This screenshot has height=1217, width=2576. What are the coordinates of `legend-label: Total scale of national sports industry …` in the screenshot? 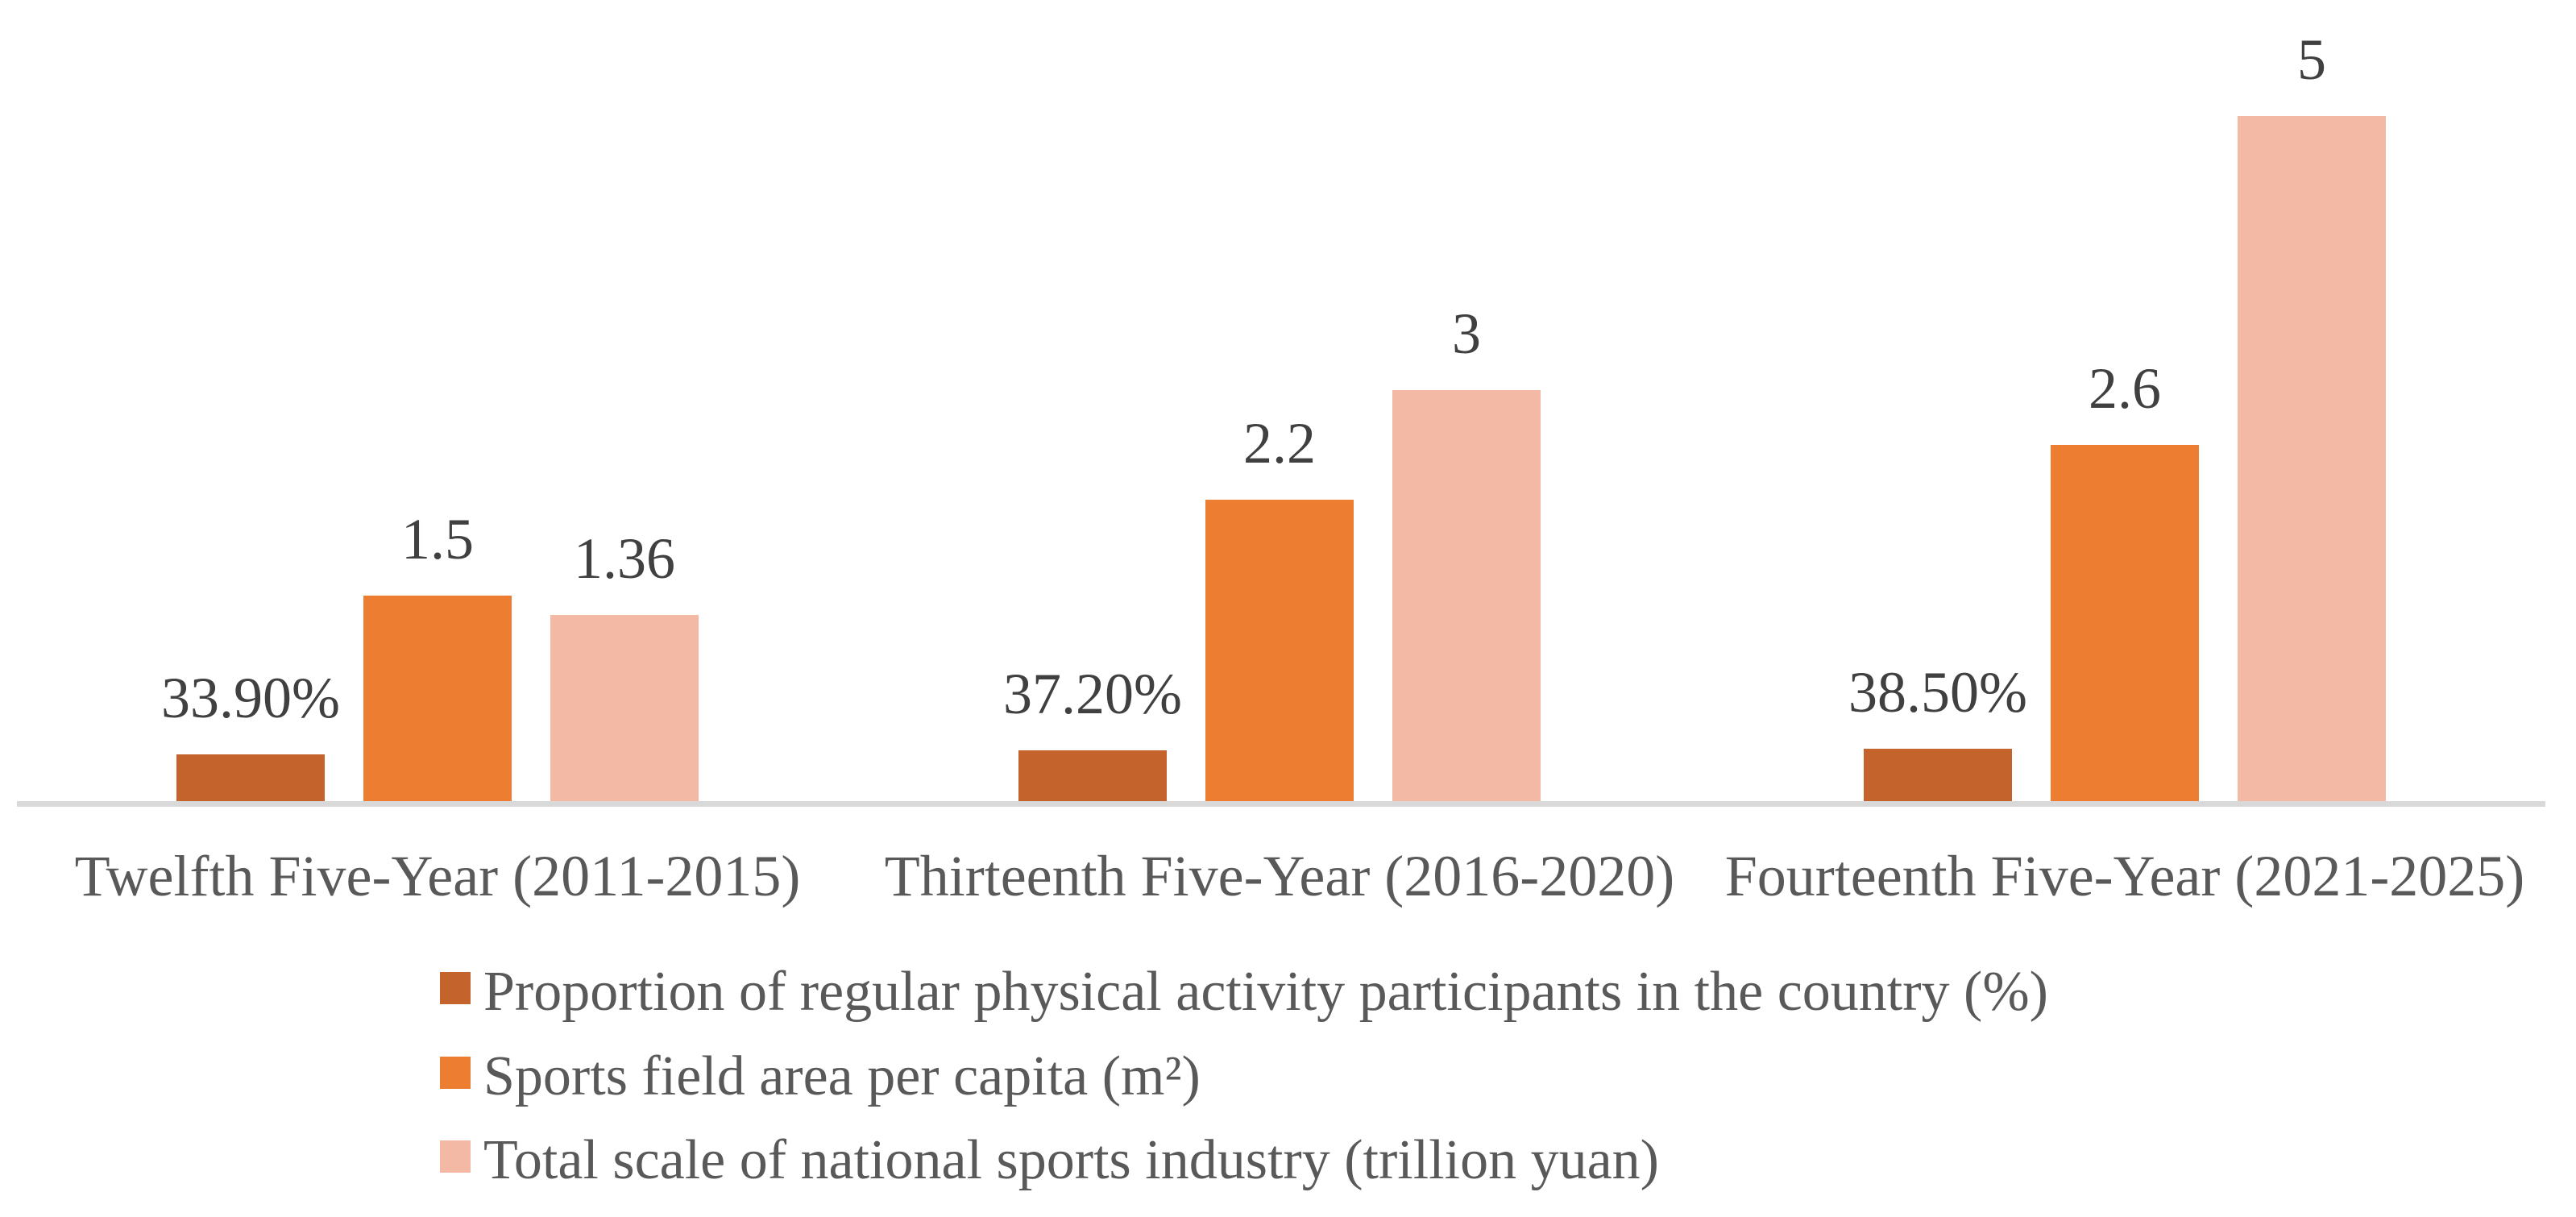 It's located at (1071, 1160).